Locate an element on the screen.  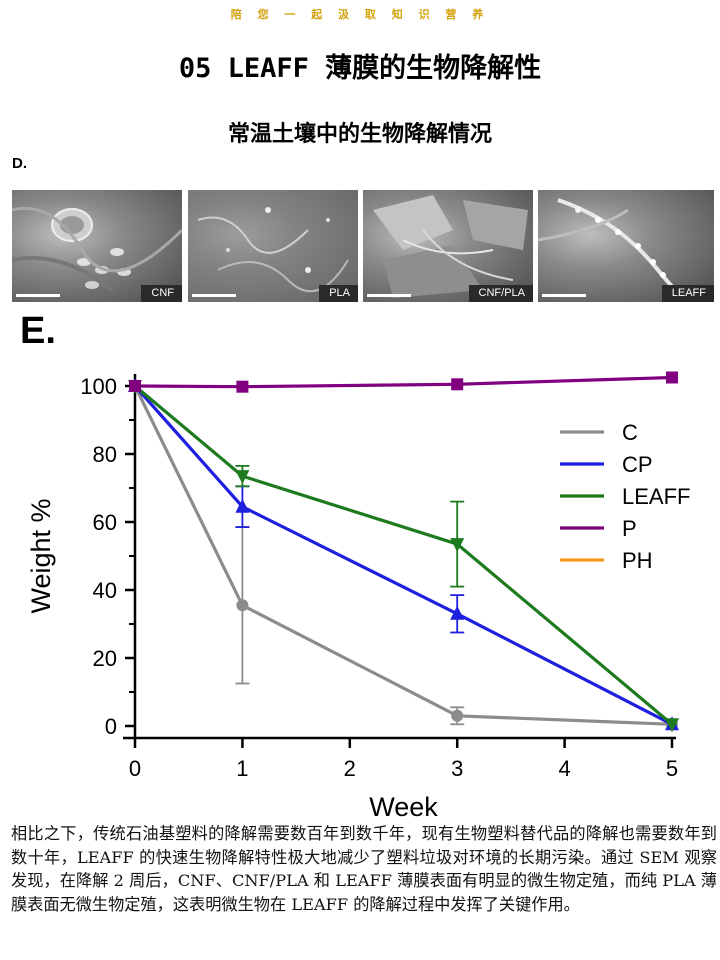
sem-image-leaff: LEAFF is located at coordinates (626, 246).